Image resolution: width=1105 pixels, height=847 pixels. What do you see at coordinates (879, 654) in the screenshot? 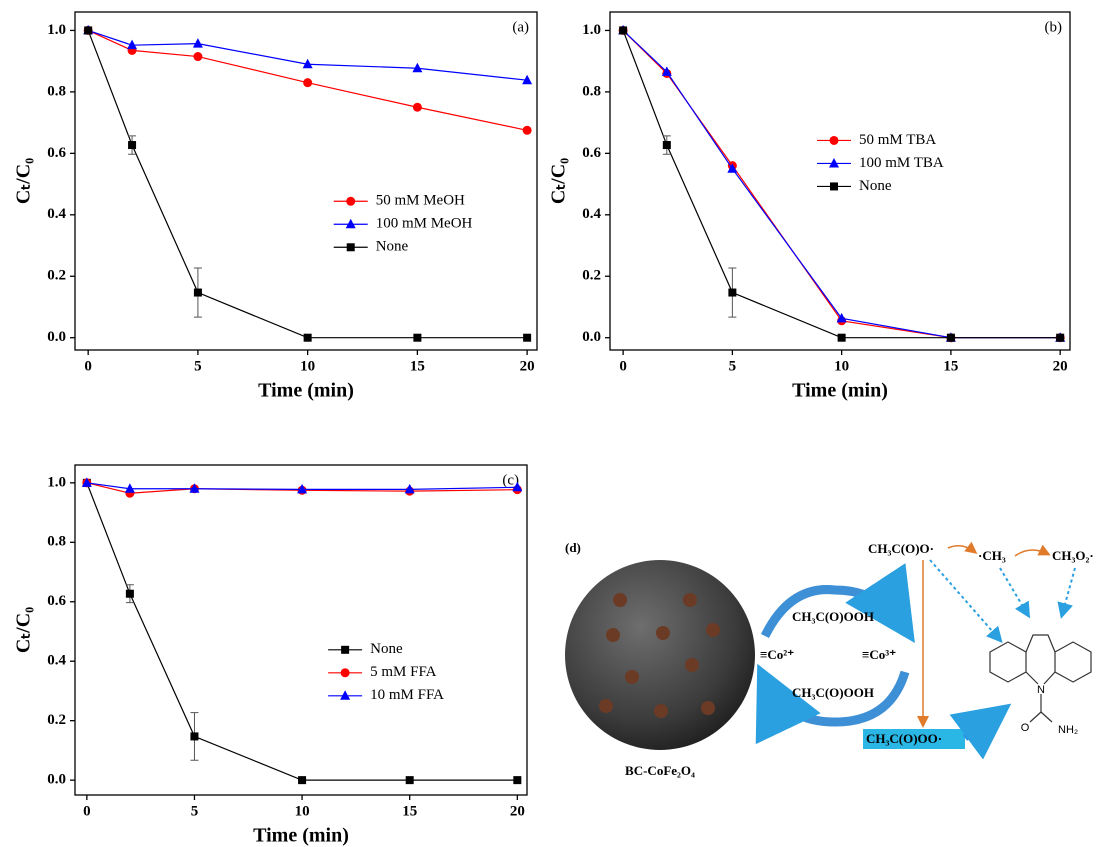
I see `cobalt-label: ≡Co³⁺` at bounding box center [879, 654].